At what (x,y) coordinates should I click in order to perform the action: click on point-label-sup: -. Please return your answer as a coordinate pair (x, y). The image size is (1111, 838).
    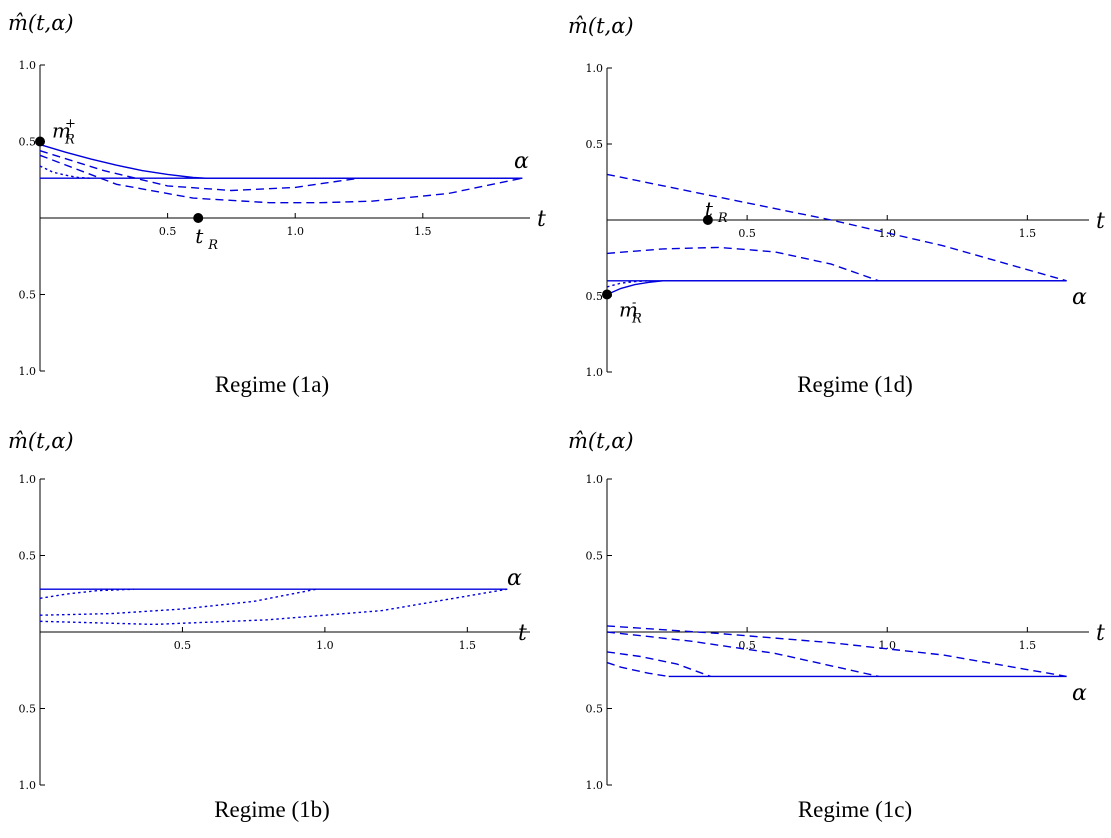
    Looking at the image, I should click on (634, 302).